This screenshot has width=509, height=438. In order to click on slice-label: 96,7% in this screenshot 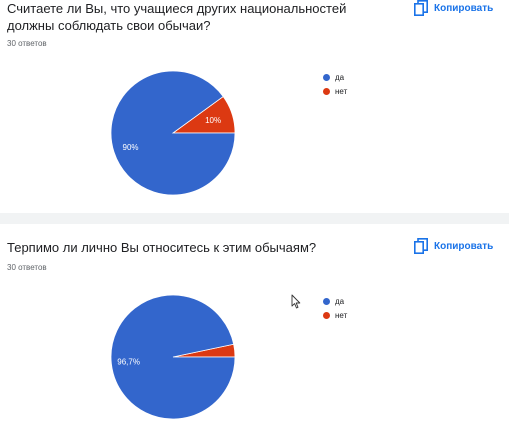, I will do `click(128, 362)`.